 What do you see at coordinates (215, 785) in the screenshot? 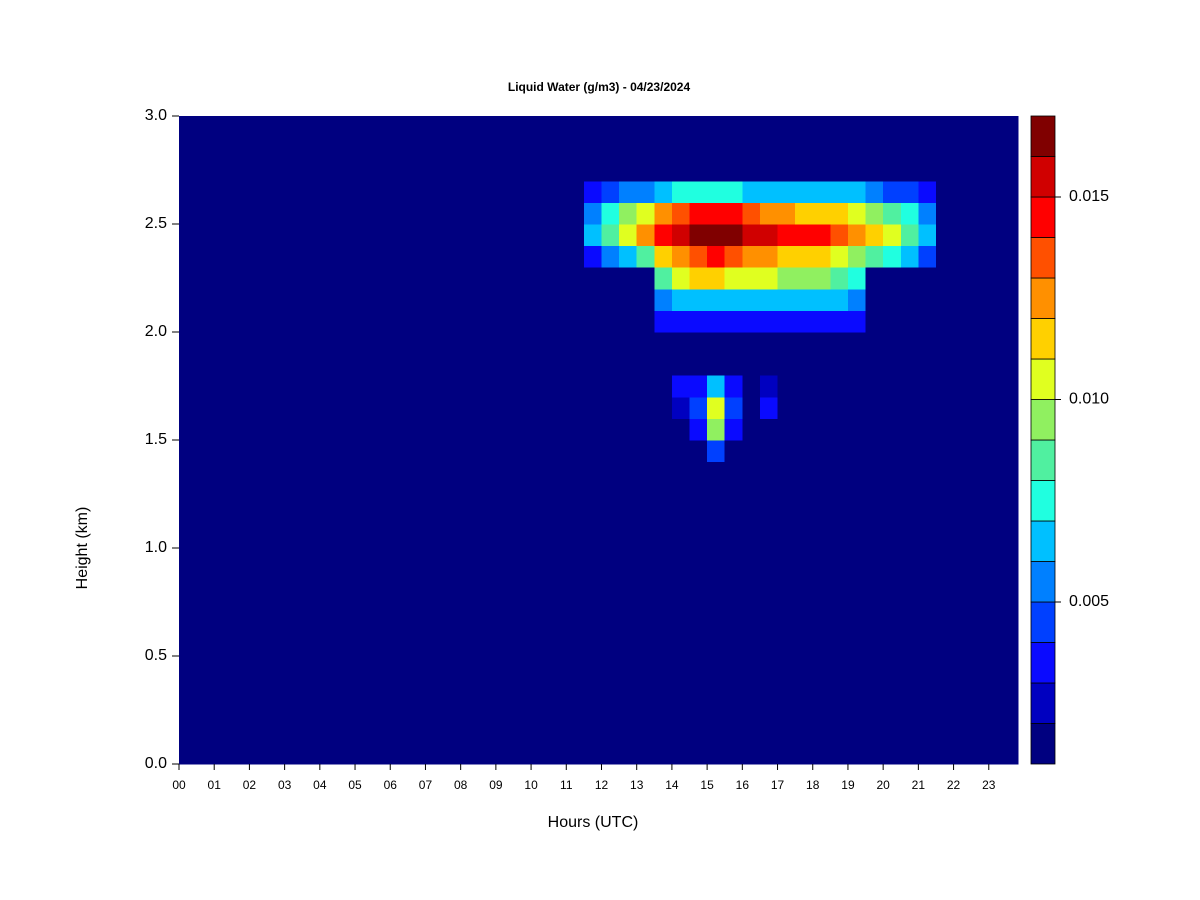
I see `x-tick-label: 01` at bounding box center [215, 785].